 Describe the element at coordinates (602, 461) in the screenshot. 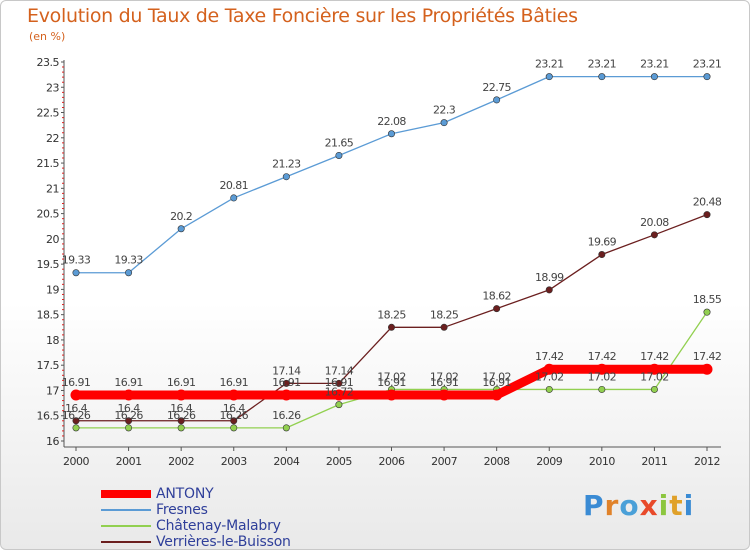

I see `x-tick-label: 2010` at that location.